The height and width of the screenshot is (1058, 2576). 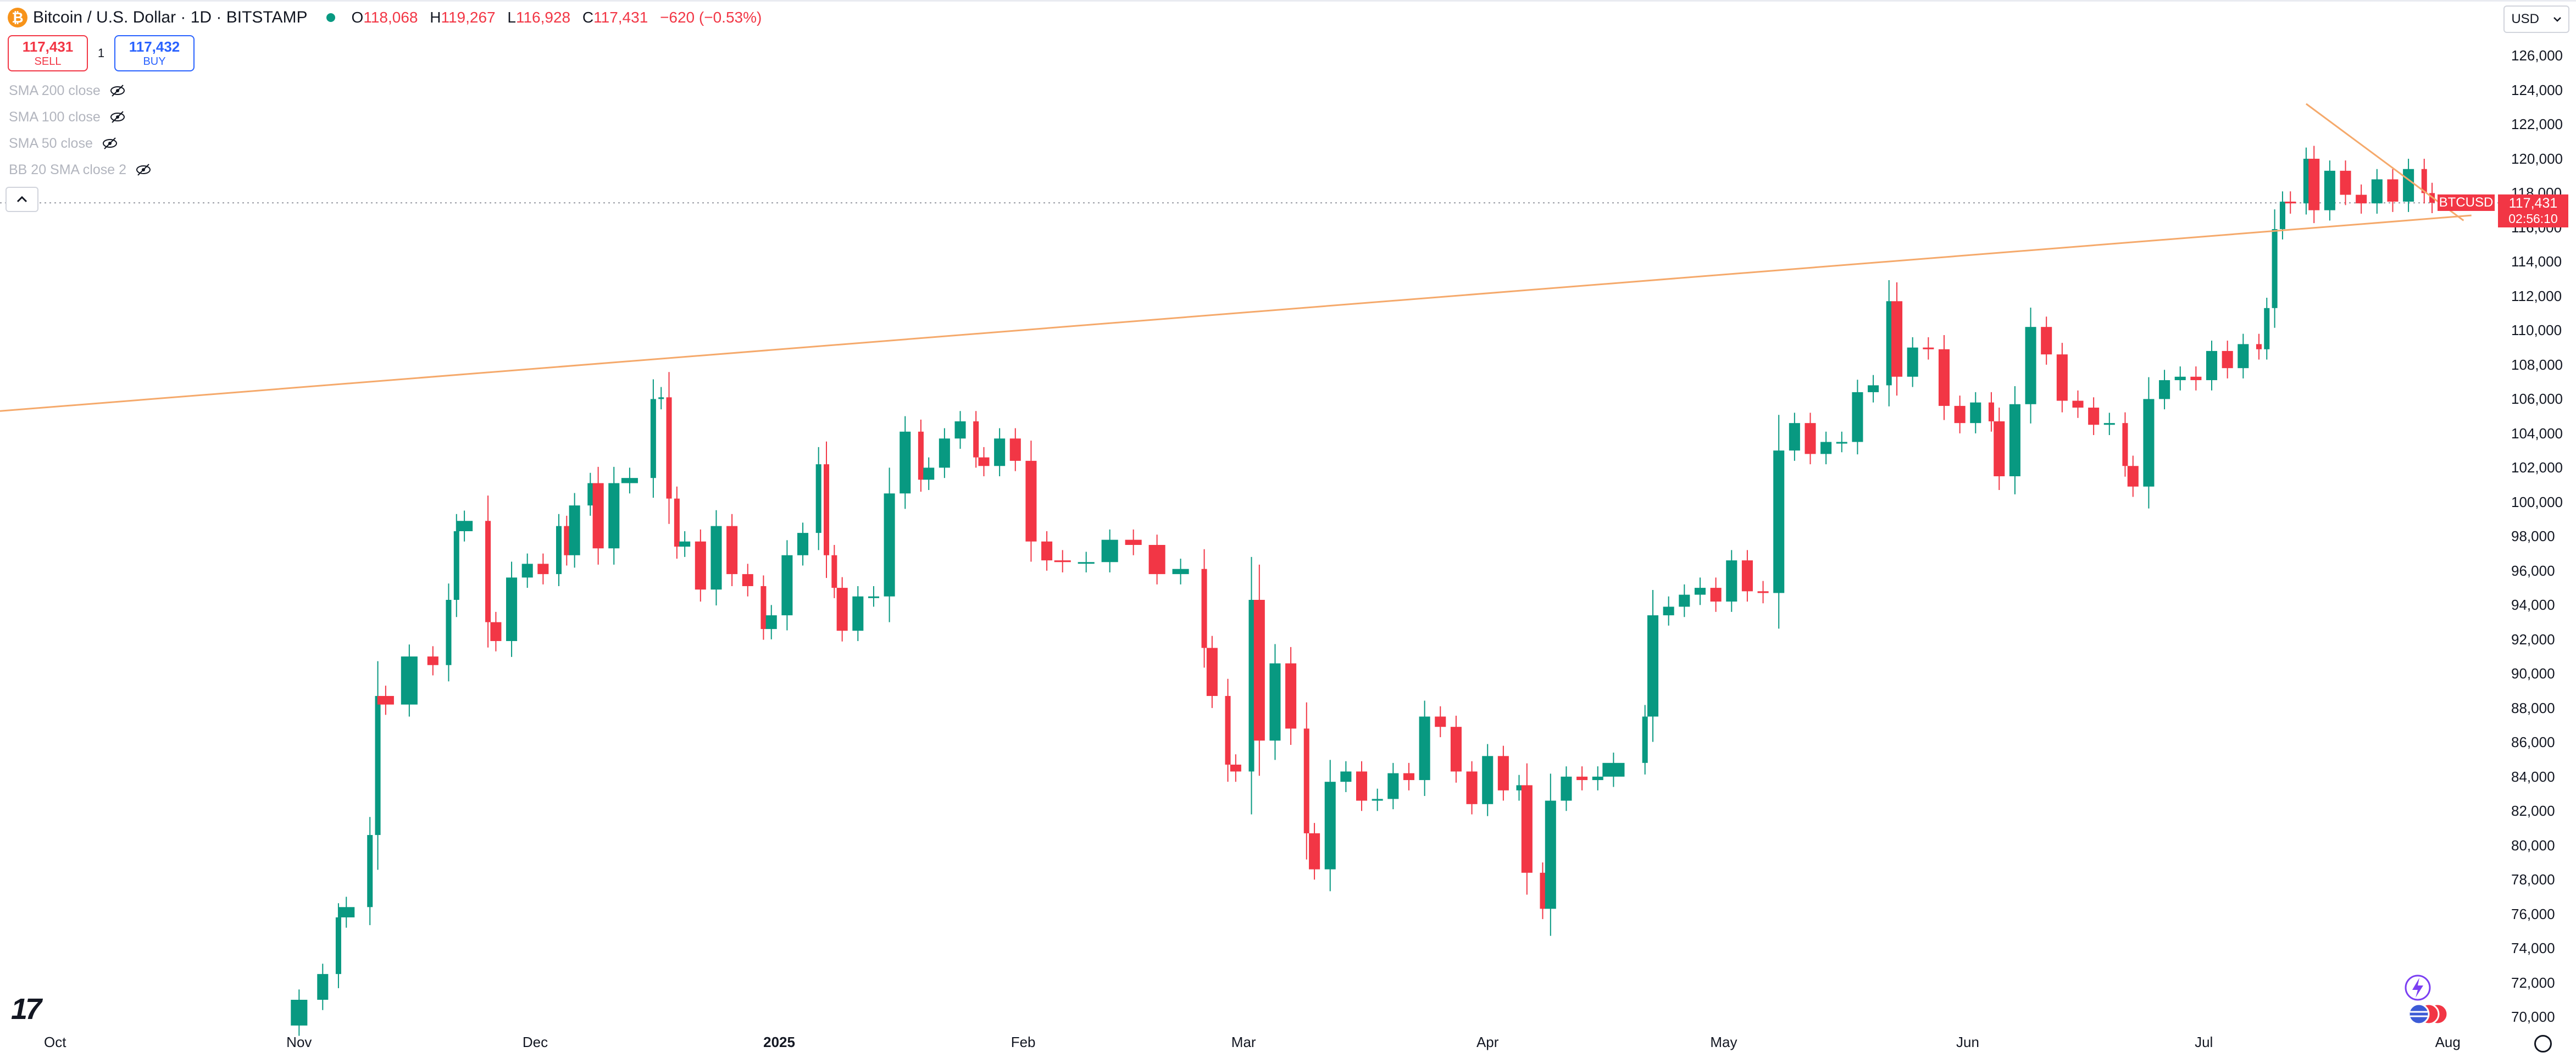 I want to click on open-label: O, so click(x=357, y=17).